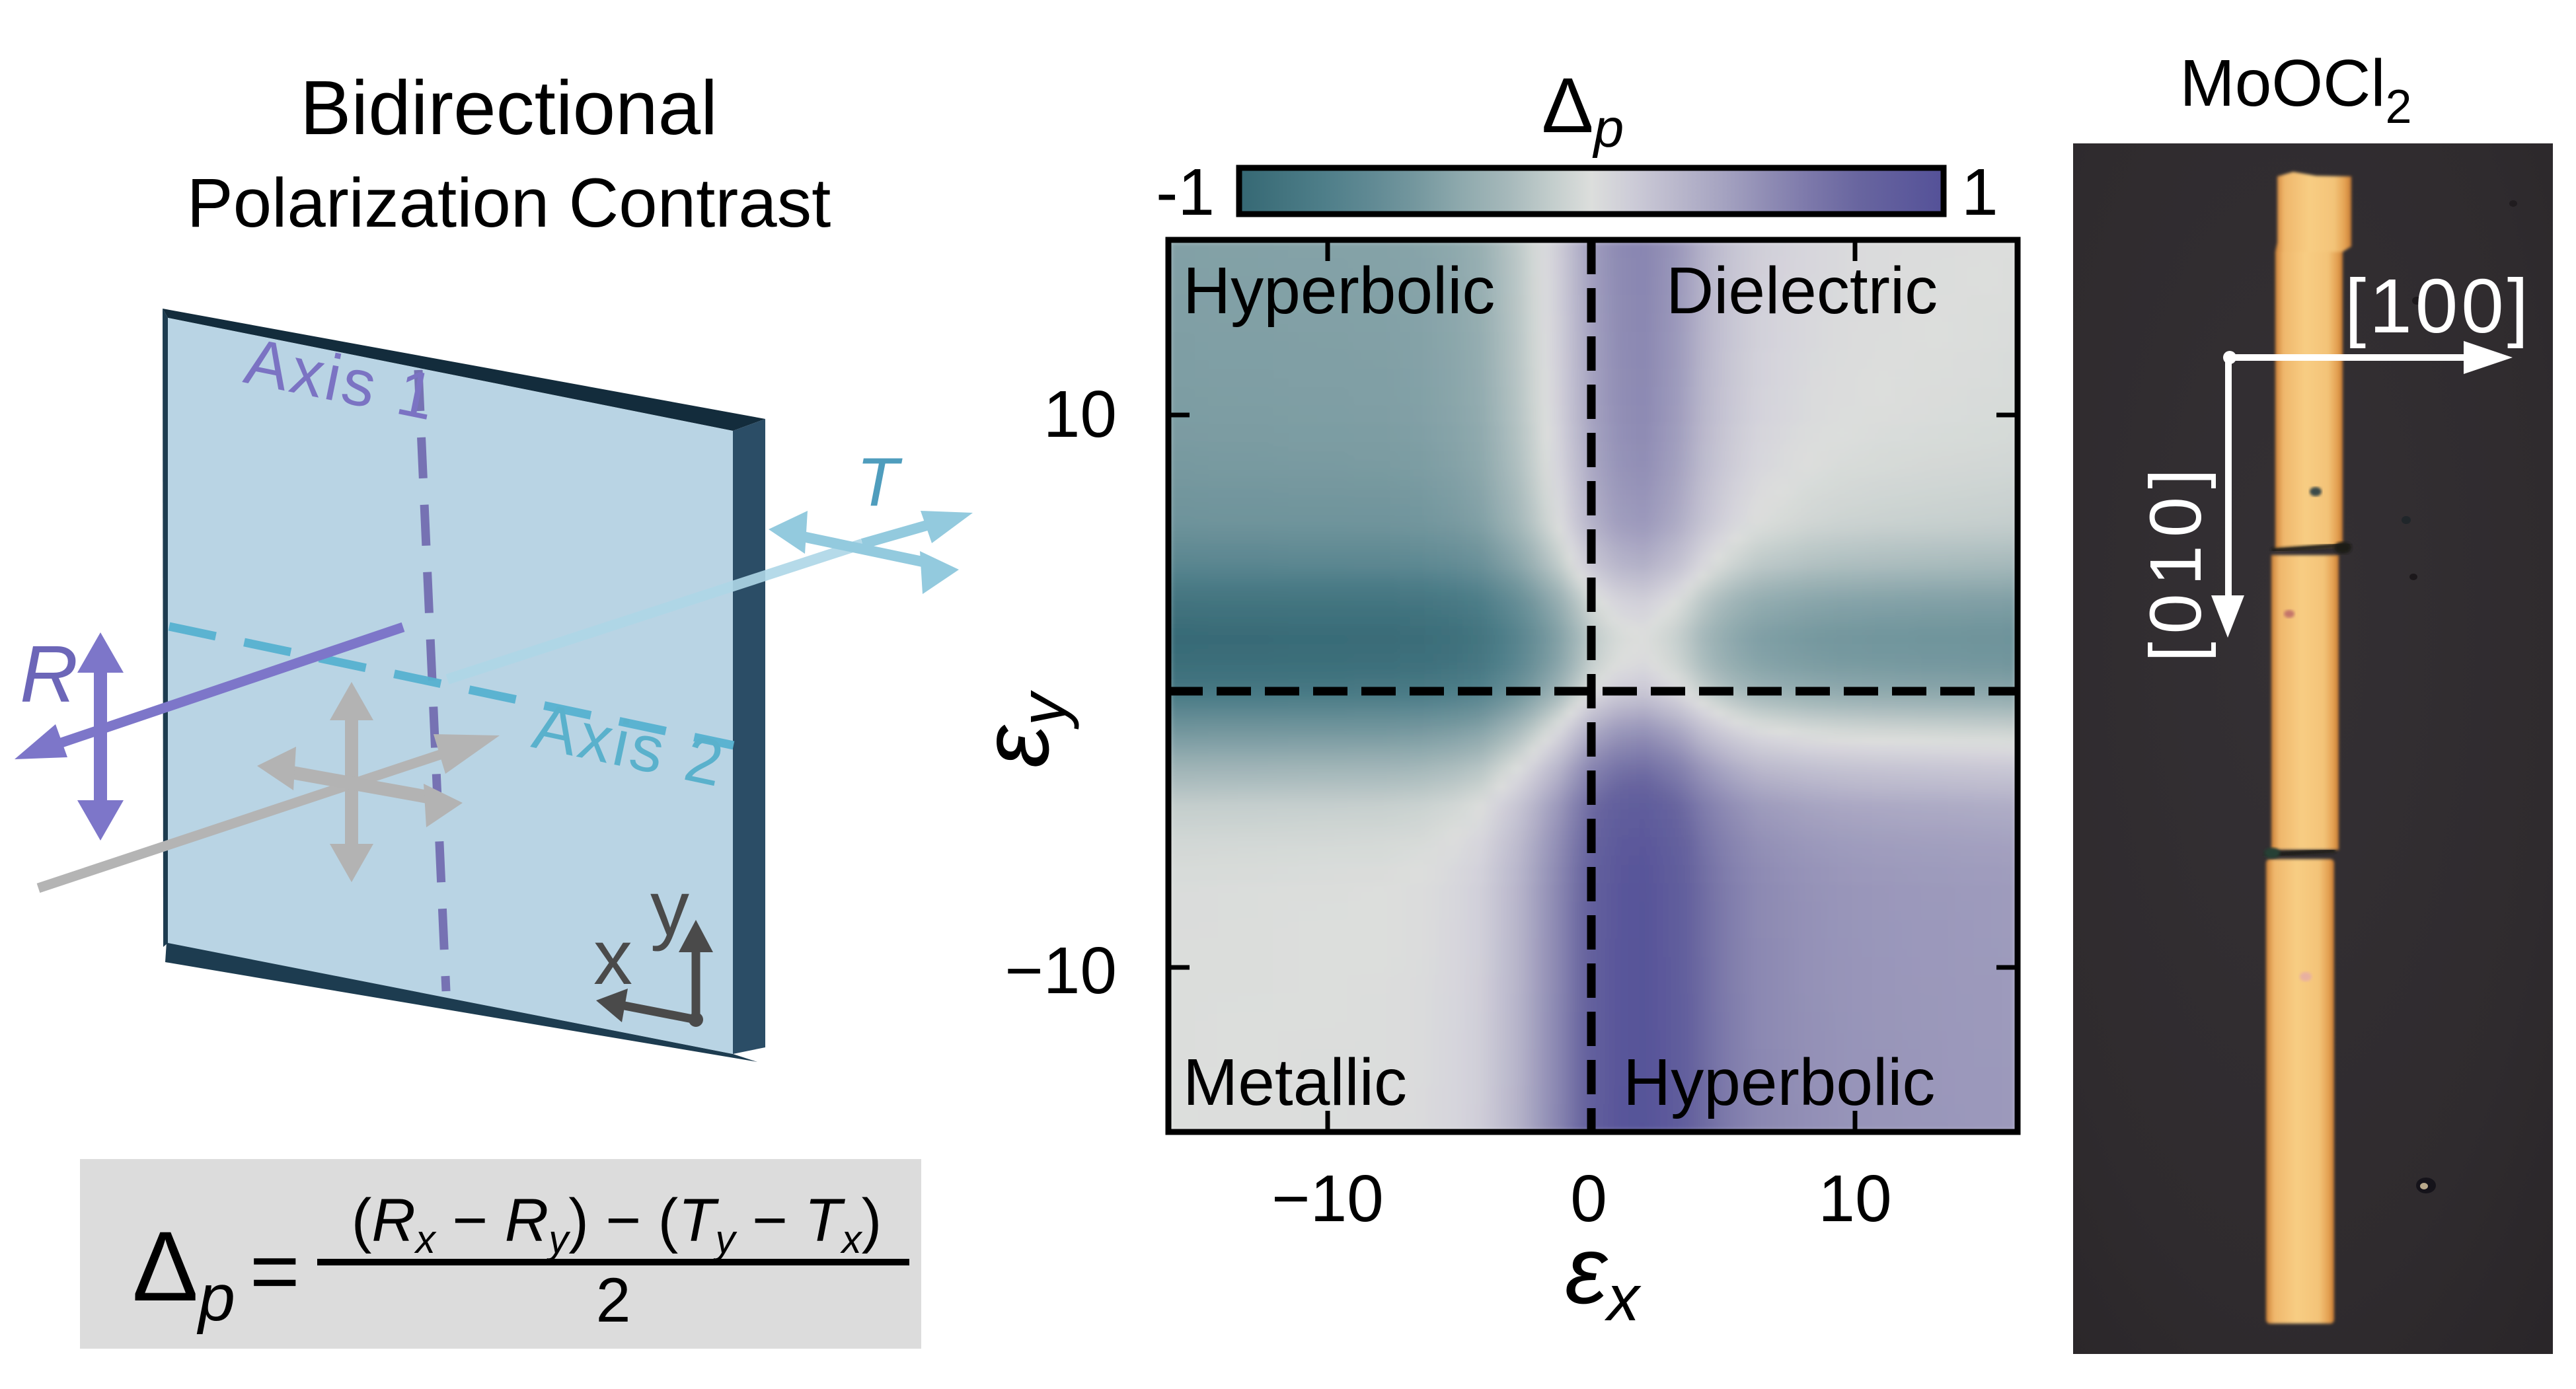 The height and width of the screenshot is (1389, 2576). What do you see at coordinates (1588, 1199) in the screenshot?
I see `svg-text: 0` at bounding box center [1588, 1199].